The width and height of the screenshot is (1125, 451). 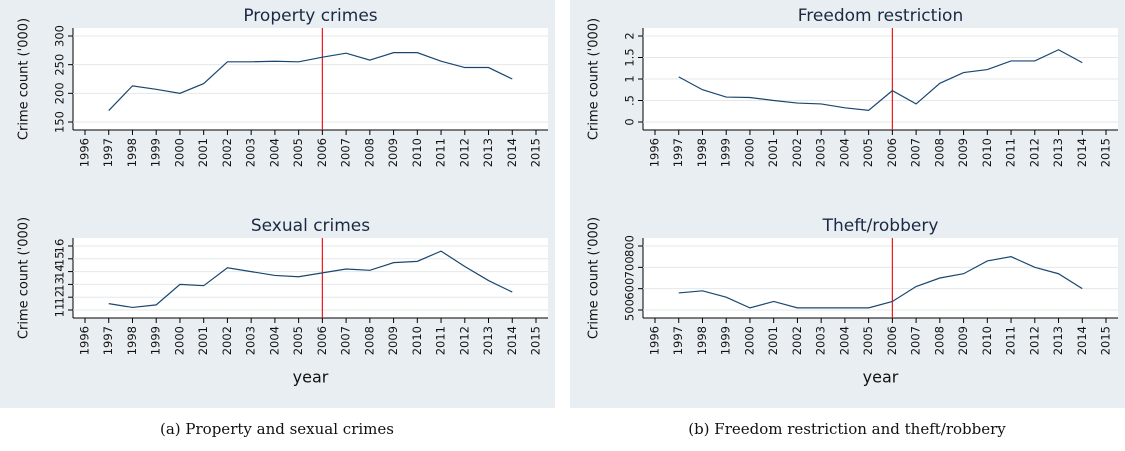 I want to click on y-tick-label: 500, so click(x=630, y=310).